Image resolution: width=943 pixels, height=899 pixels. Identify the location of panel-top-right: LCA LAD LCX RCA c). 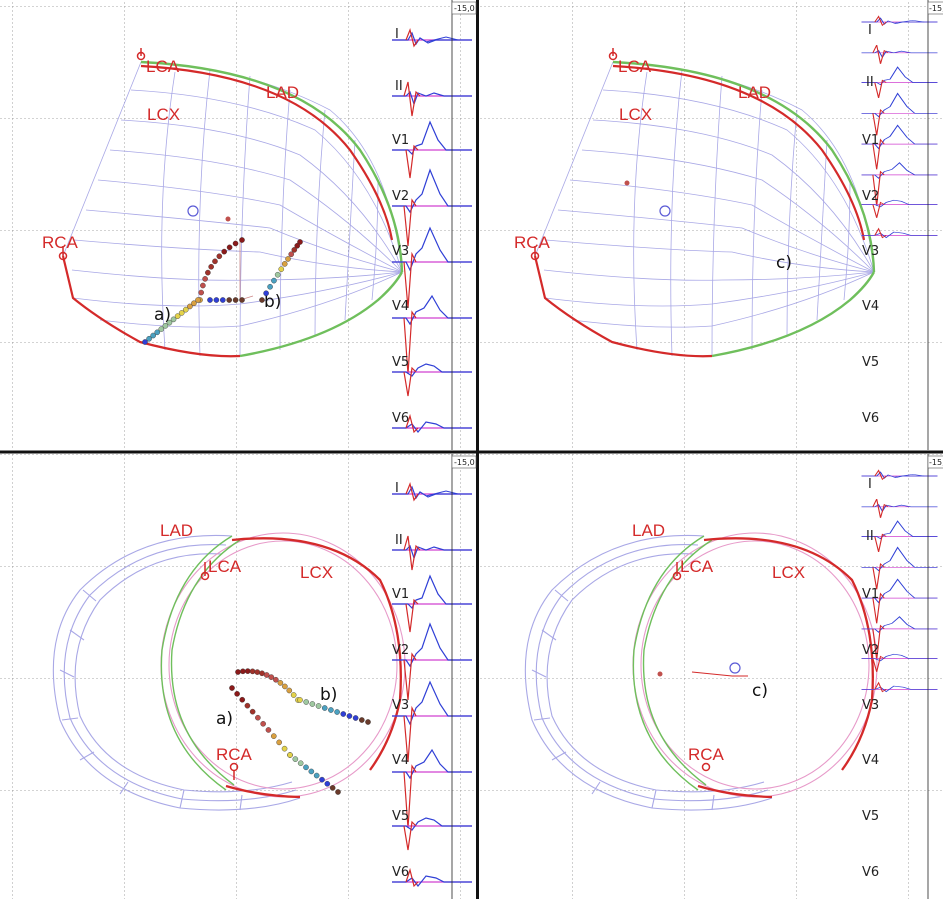
(695, 203).